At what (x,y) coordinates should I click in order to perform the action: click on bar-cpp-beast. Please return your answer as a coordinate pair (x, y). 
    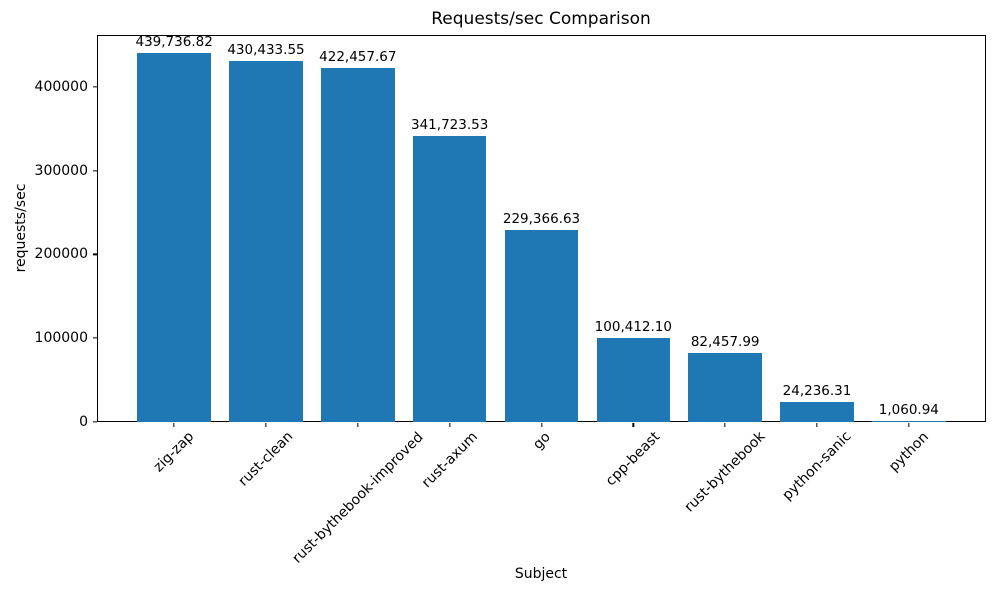
    Looking at the image, I should click on (633, 379).